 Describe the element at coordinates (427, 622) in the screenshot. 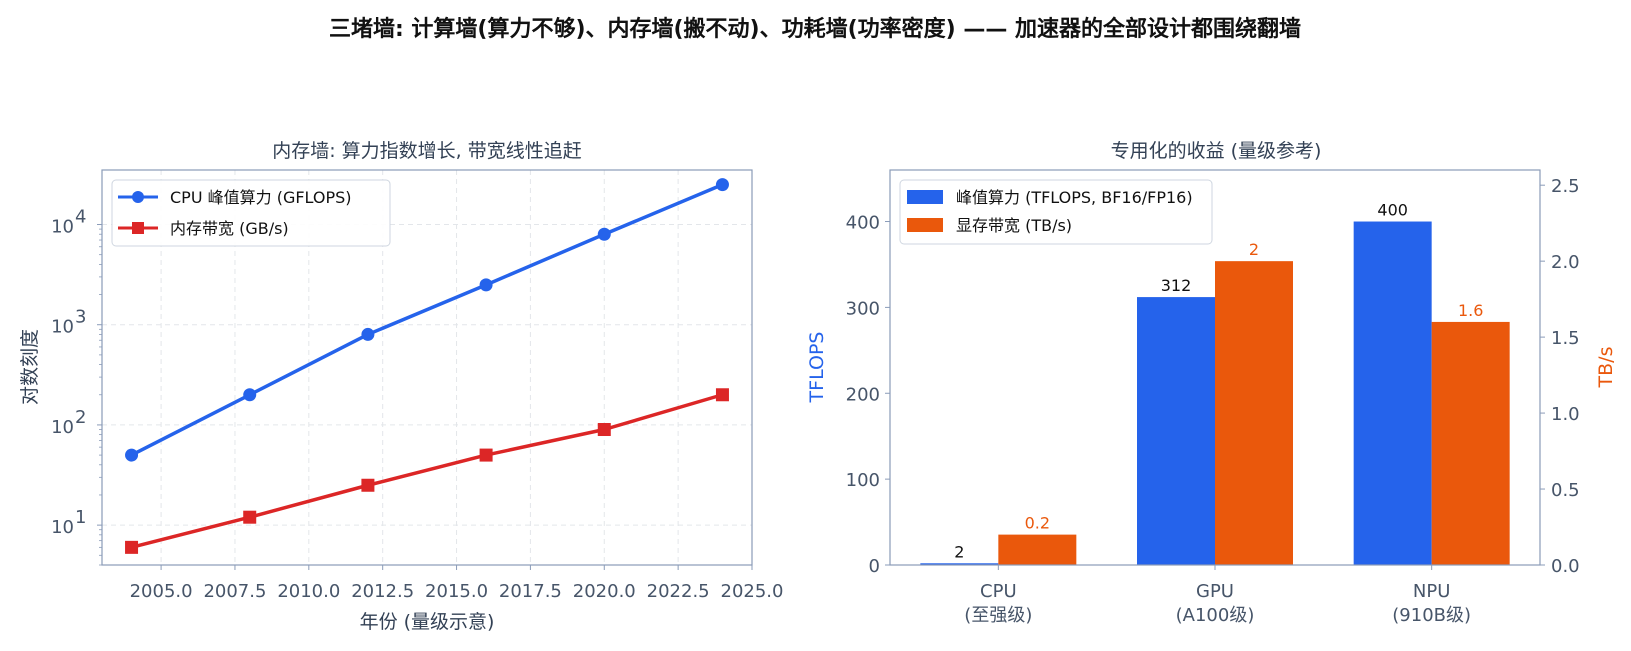

I see `left-x-axis-label: 年份 (量级示意)` at that location.